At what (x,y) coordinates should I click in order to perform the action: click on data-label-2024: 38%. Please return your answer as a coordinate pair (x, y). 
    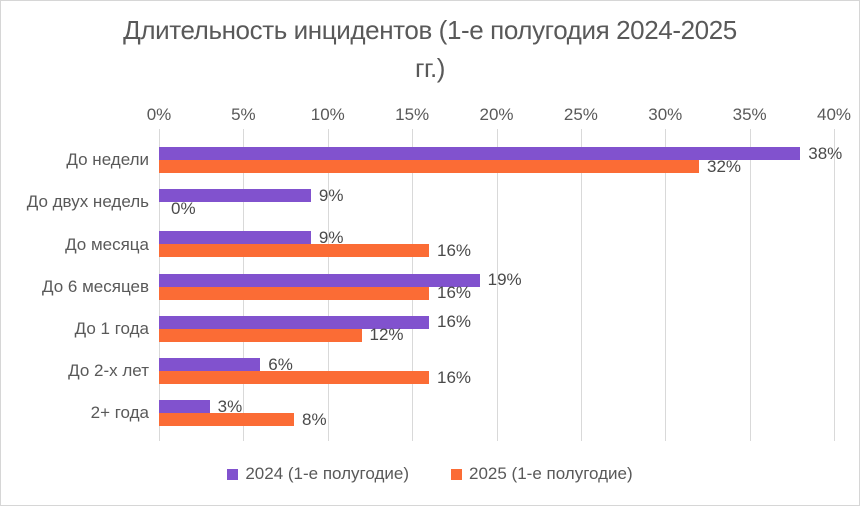
    Looking at the image, I should click on (825, 153).